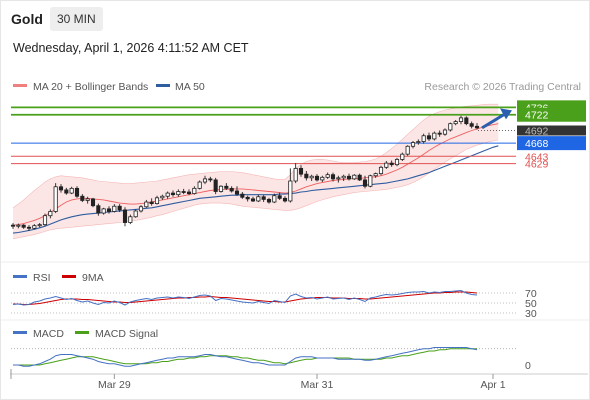 The image size is (590, 400). Describe the element at coordinates (76, 19) in the screenshot. I see `interval-button: 30 MIN` at that location.